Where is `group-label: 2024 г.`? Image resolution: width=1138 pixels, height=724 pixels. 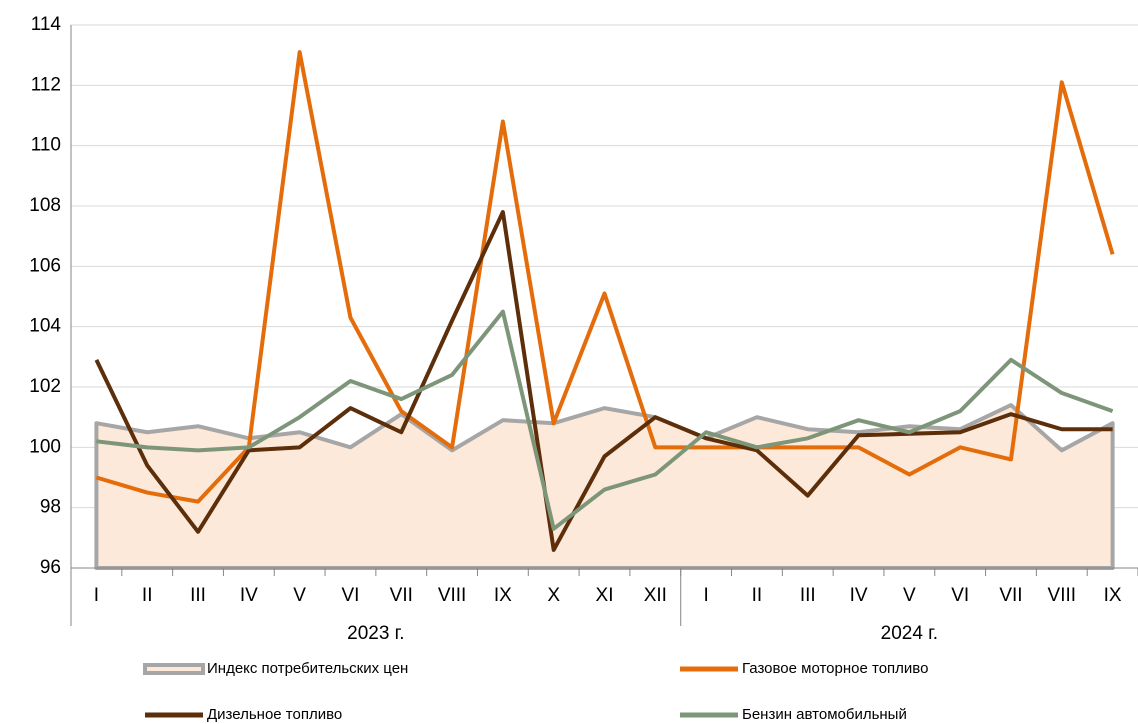 group-label: 2024 г. is located at coordinates (909, 633).